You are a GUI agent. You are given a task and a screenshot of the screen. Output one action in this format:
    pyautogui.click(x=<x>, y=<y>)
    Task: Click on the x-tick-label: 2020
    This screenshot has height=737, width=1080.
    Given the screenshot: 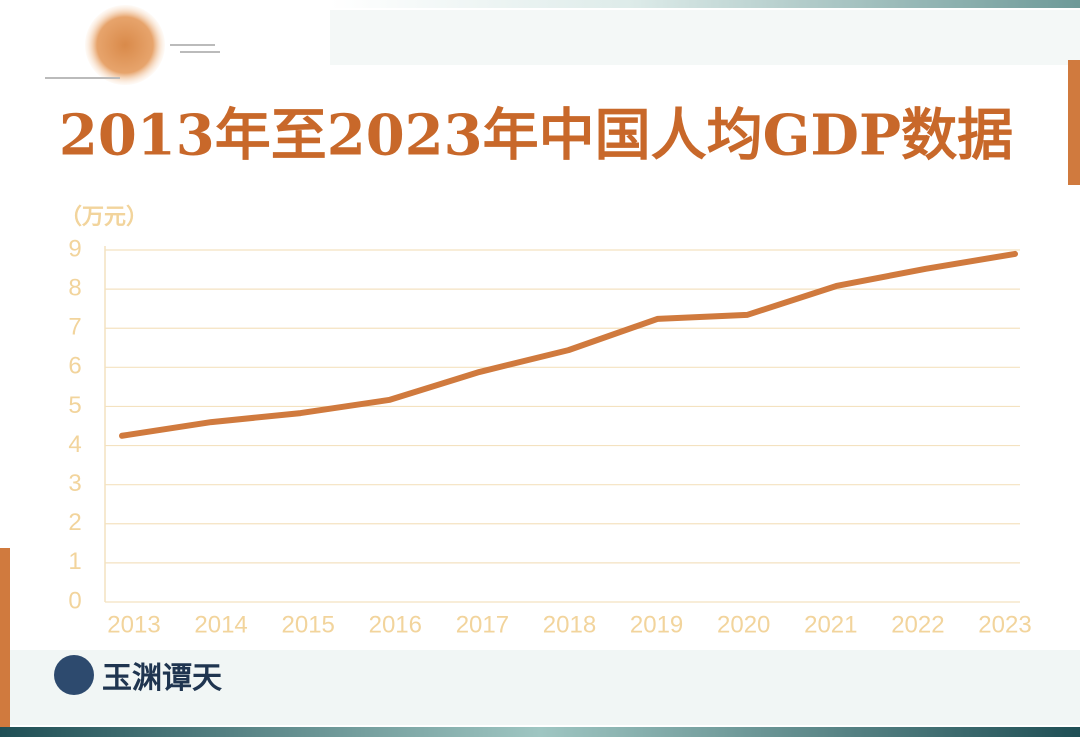 What is the action you would take?
    pyautogui.click(x=743, y=624)
    